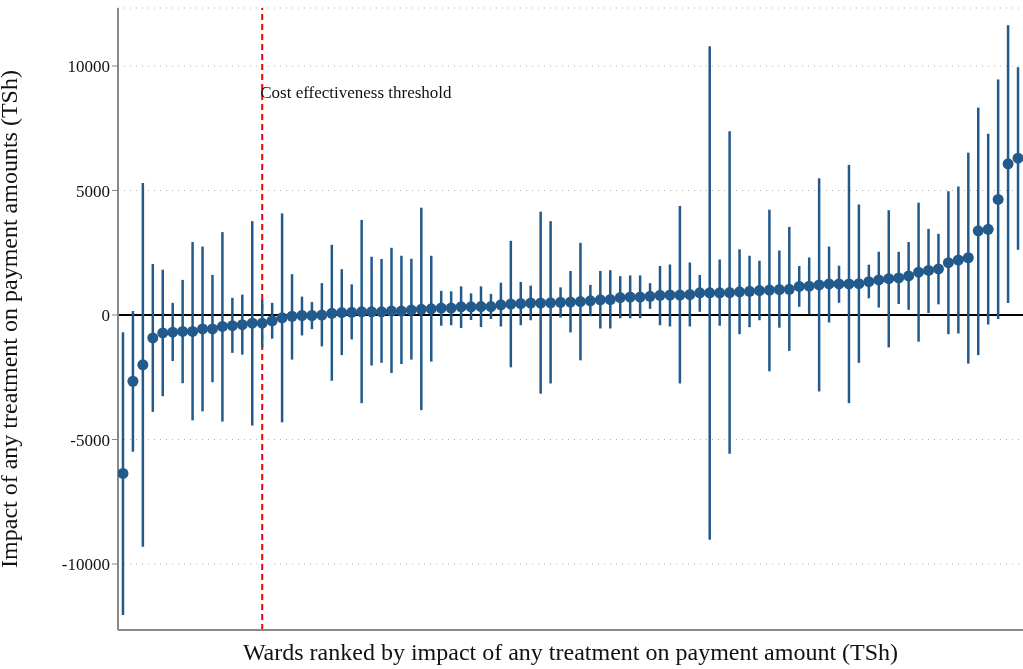 The image size is (1023, 669). What do you see at coordinates (90, 440) in the screenshot?
I see `y-tick-label: -5000` at bounding box center [90, 440].